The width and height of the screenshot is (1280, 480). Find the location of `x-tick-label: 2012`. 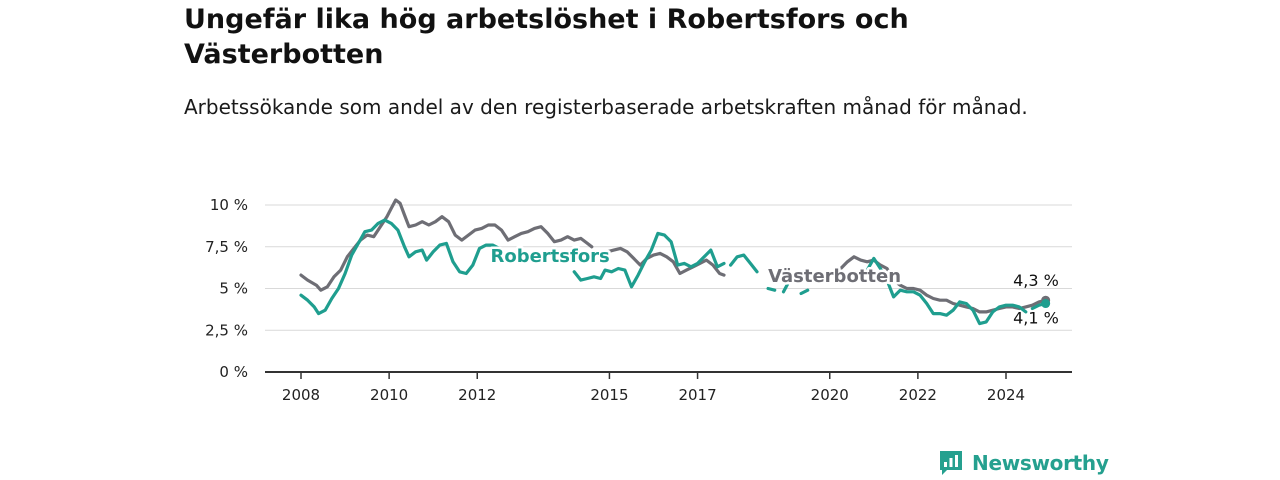

x-tick-label: 2012 is located at coordinates (477, 395).